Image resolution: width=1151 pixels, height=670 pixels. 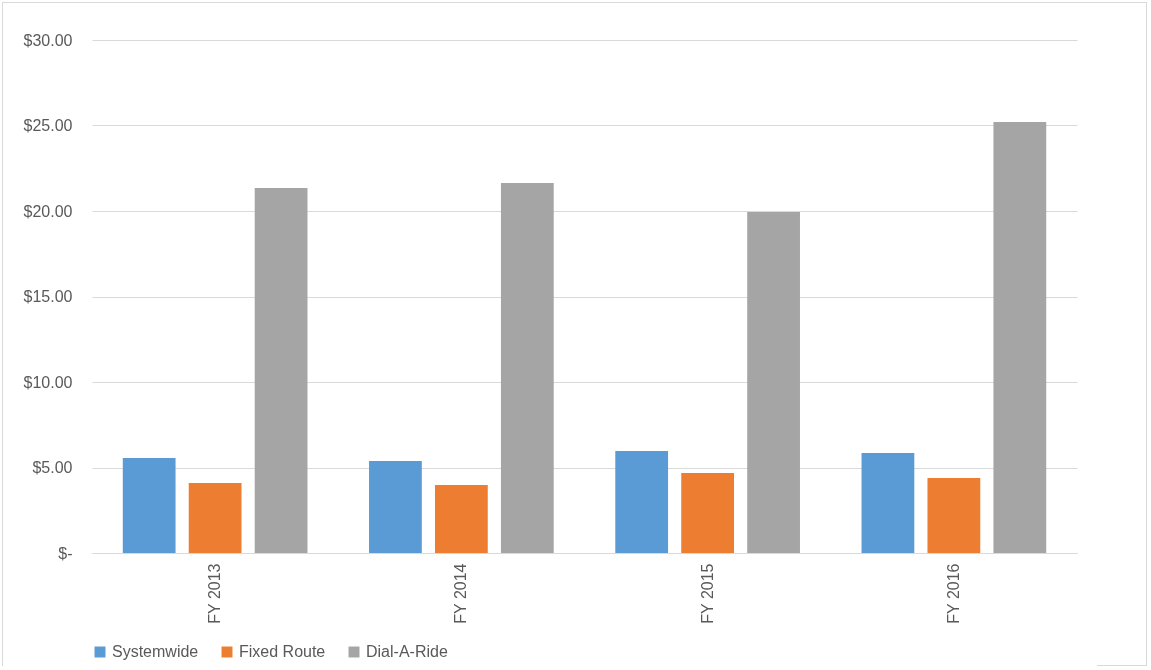 I want to click on x-tick-label: FY 2015, so click(x=707, y=593).